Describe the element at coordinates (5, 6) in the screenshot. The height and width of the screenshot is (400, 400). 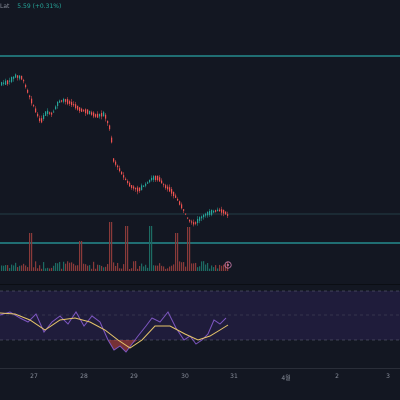
I see `price-prefix: Lat` at that location.